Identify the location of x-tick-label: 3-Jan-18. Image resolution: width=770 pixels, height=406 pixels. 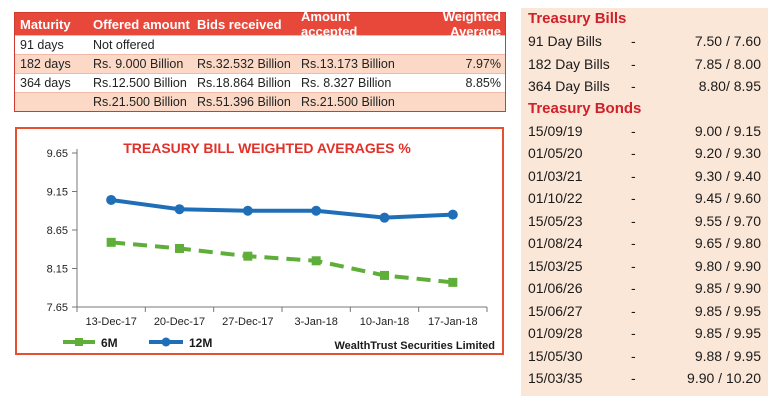
(315, 322).